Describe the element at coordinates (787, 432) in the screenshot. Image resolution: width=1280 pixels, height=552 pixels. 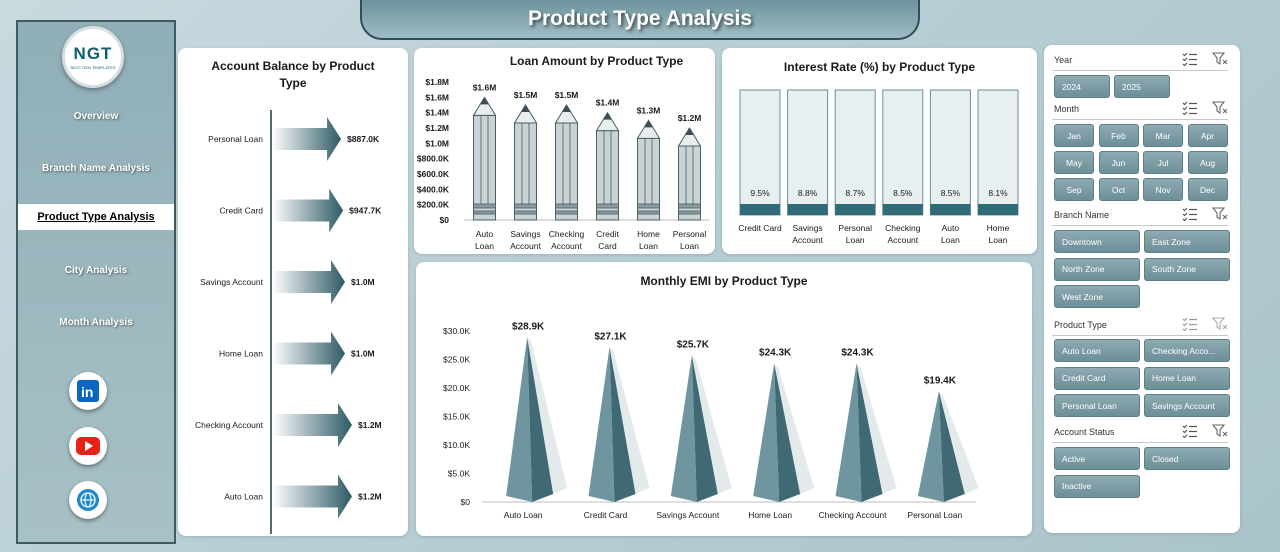
I see `emi-pyramid-right-home-loan` at that location.